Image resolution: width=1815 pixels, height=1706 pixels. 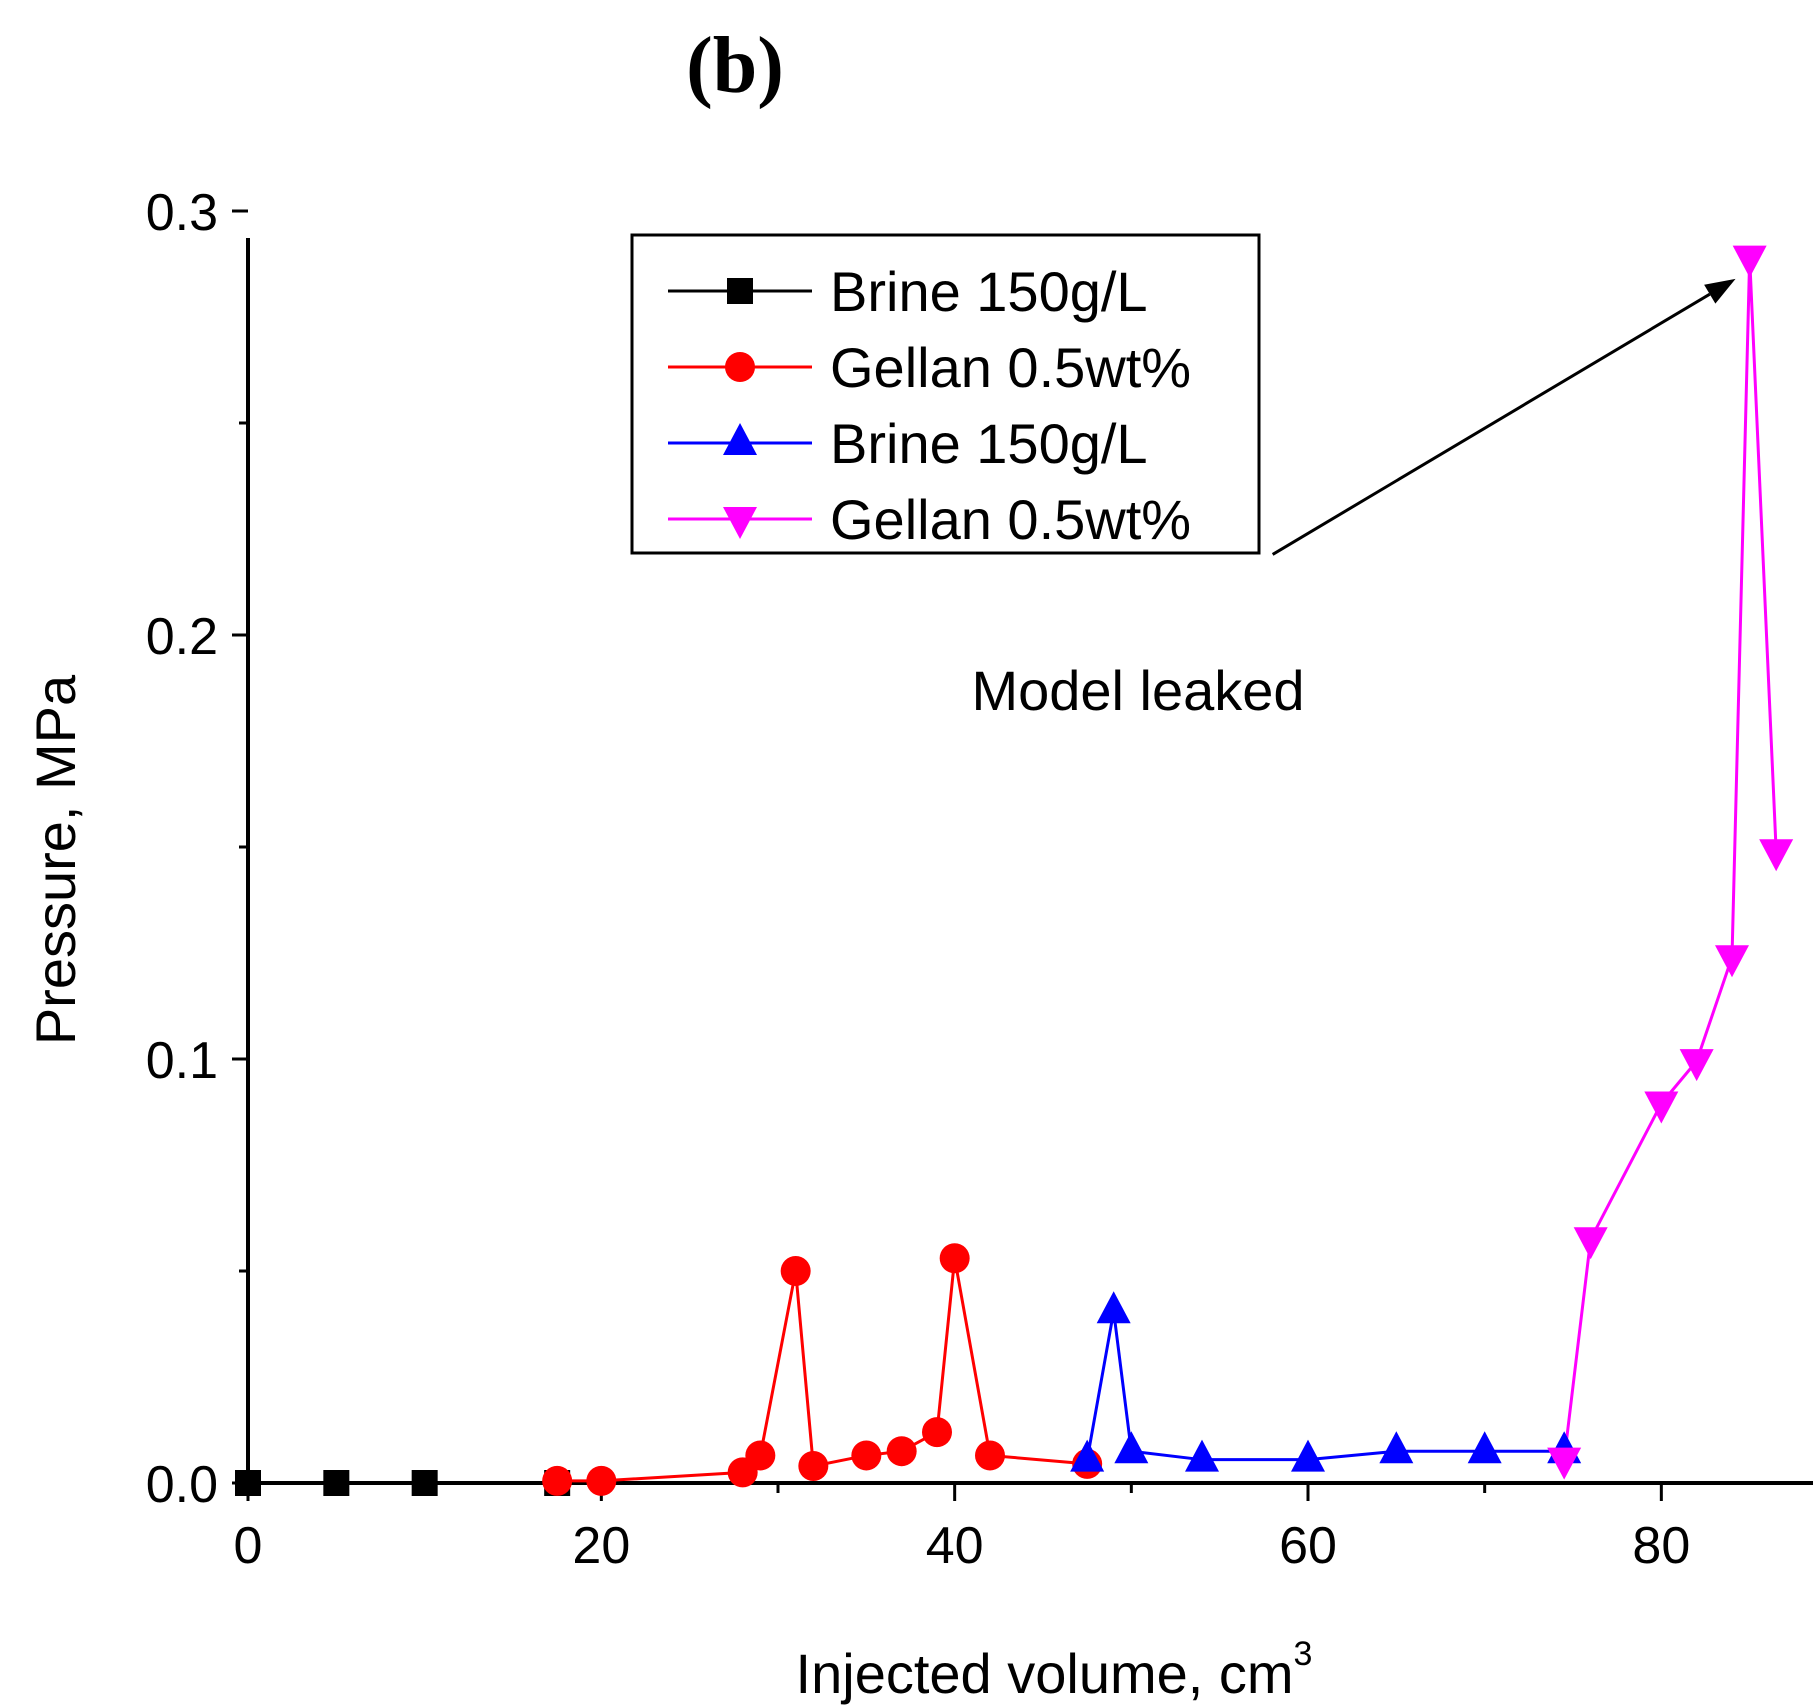 I want to click on panel-label: (b), so click(x=735, y=66).